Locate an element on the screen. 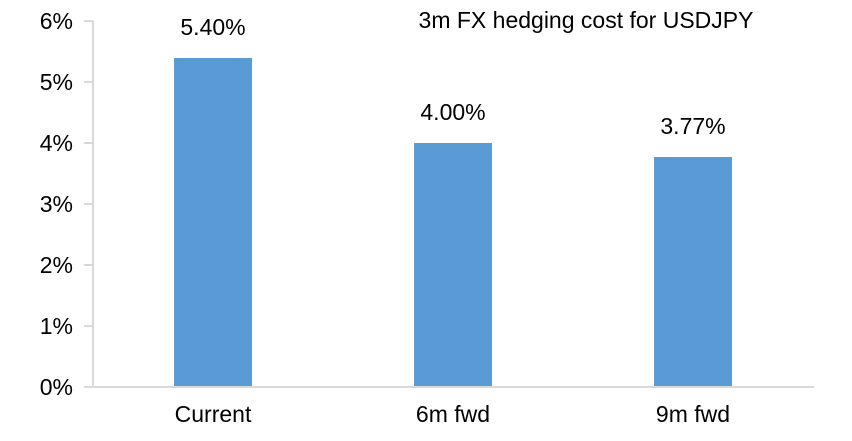  x-category-label: Current is located at coordinates (213, 414).